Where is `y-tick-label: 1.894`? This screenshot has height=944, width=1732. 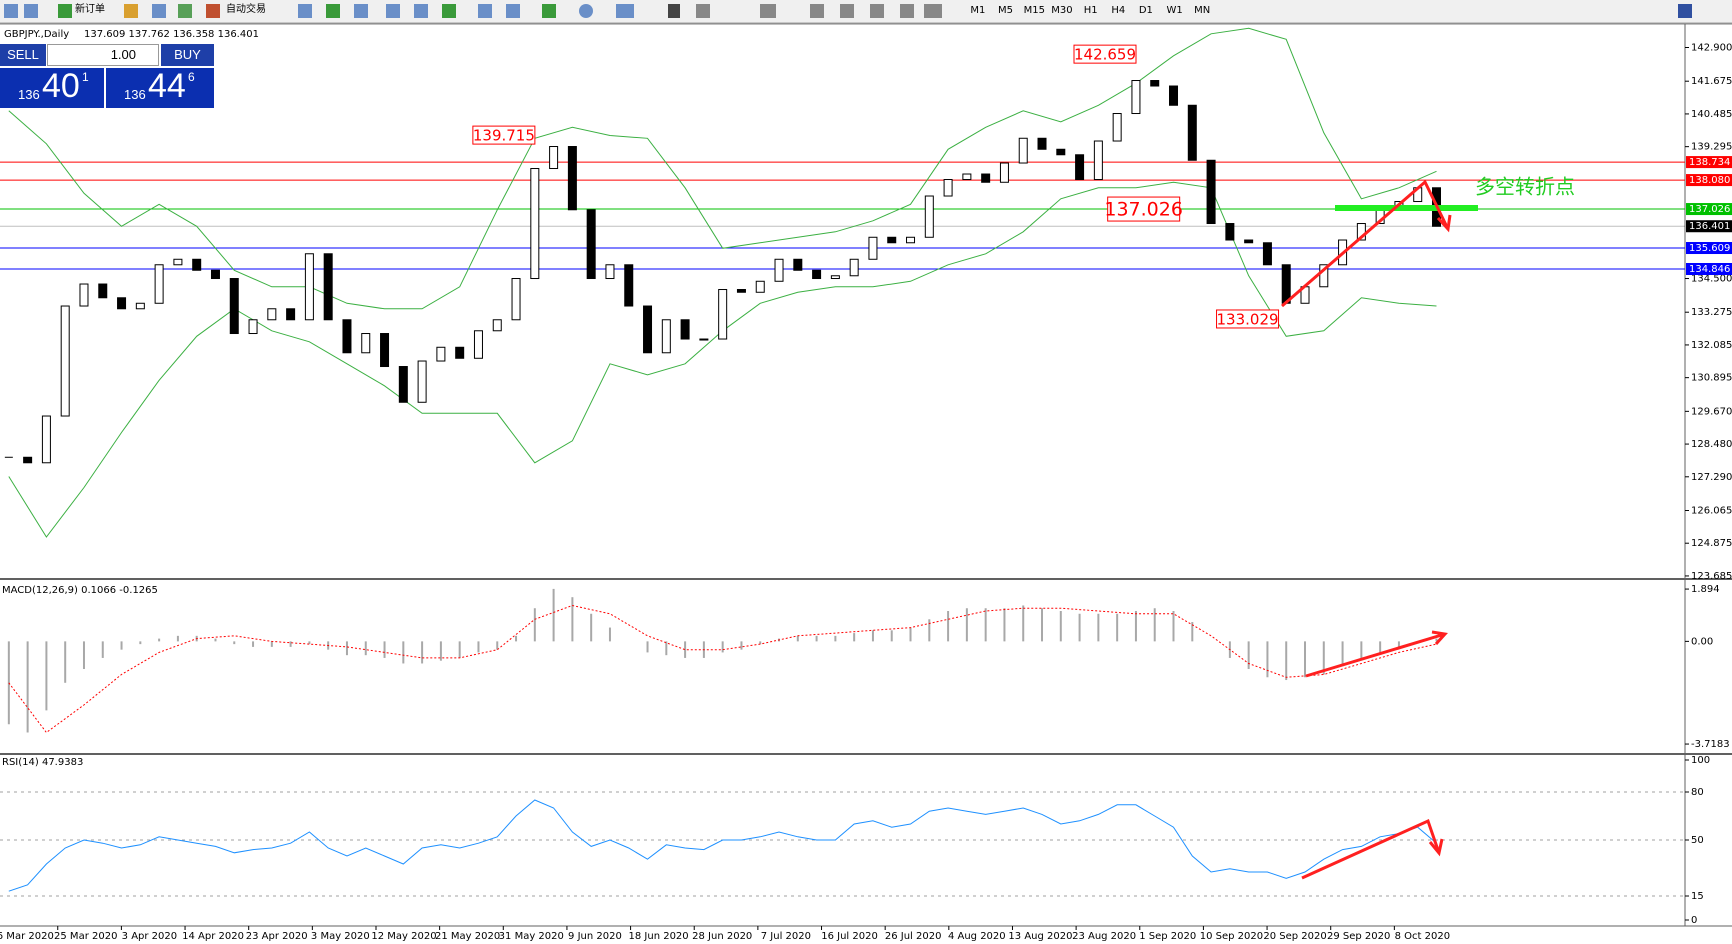 y-tick-label: 1.894 is located at coordinates (1705, 589).